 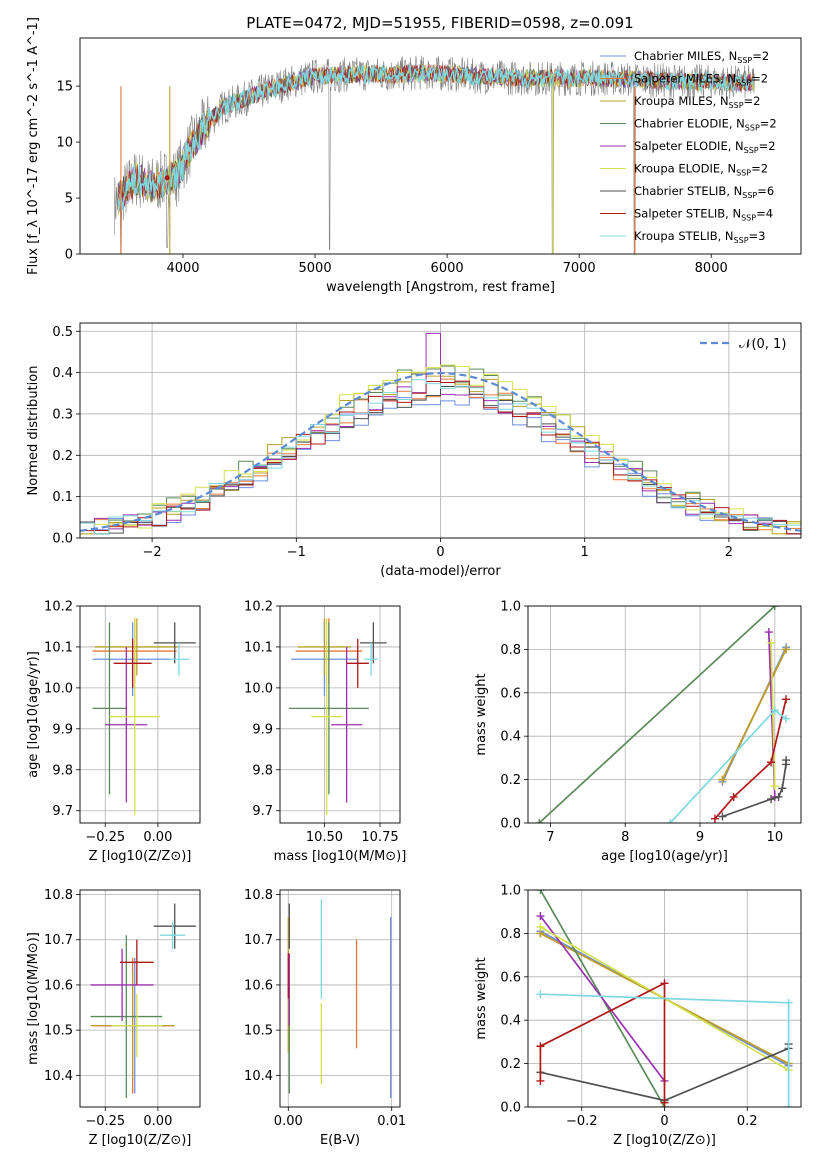 What do you see at coordinates (33, 431) in the screenshot?
I see `y-axis-label: Normed distribution` at bounding box center [33, 431].